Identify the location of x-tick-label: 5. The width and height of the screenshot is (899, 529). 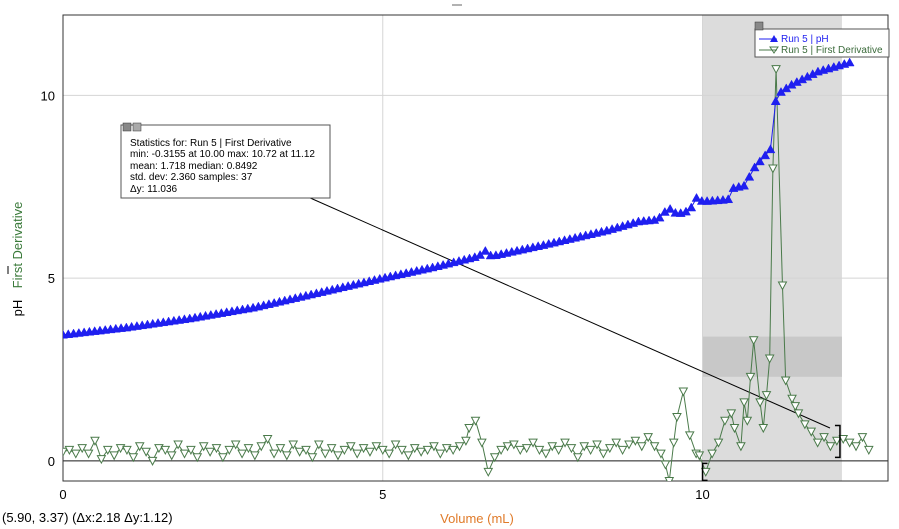
(382, 494).